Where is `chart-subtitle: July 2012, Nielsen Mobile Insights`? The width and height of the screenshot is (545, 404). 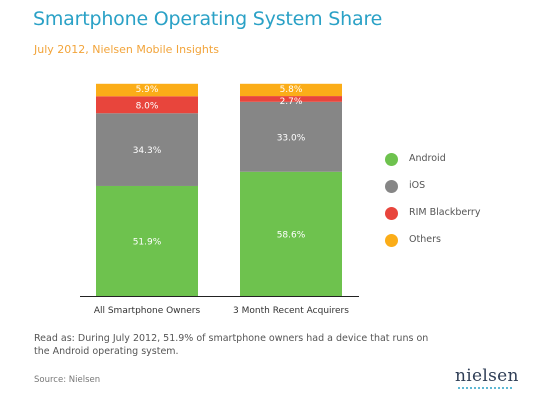
chart-subtitle: July 2012, Nielsen Mobile Insights is located at coordinates (126, 49).